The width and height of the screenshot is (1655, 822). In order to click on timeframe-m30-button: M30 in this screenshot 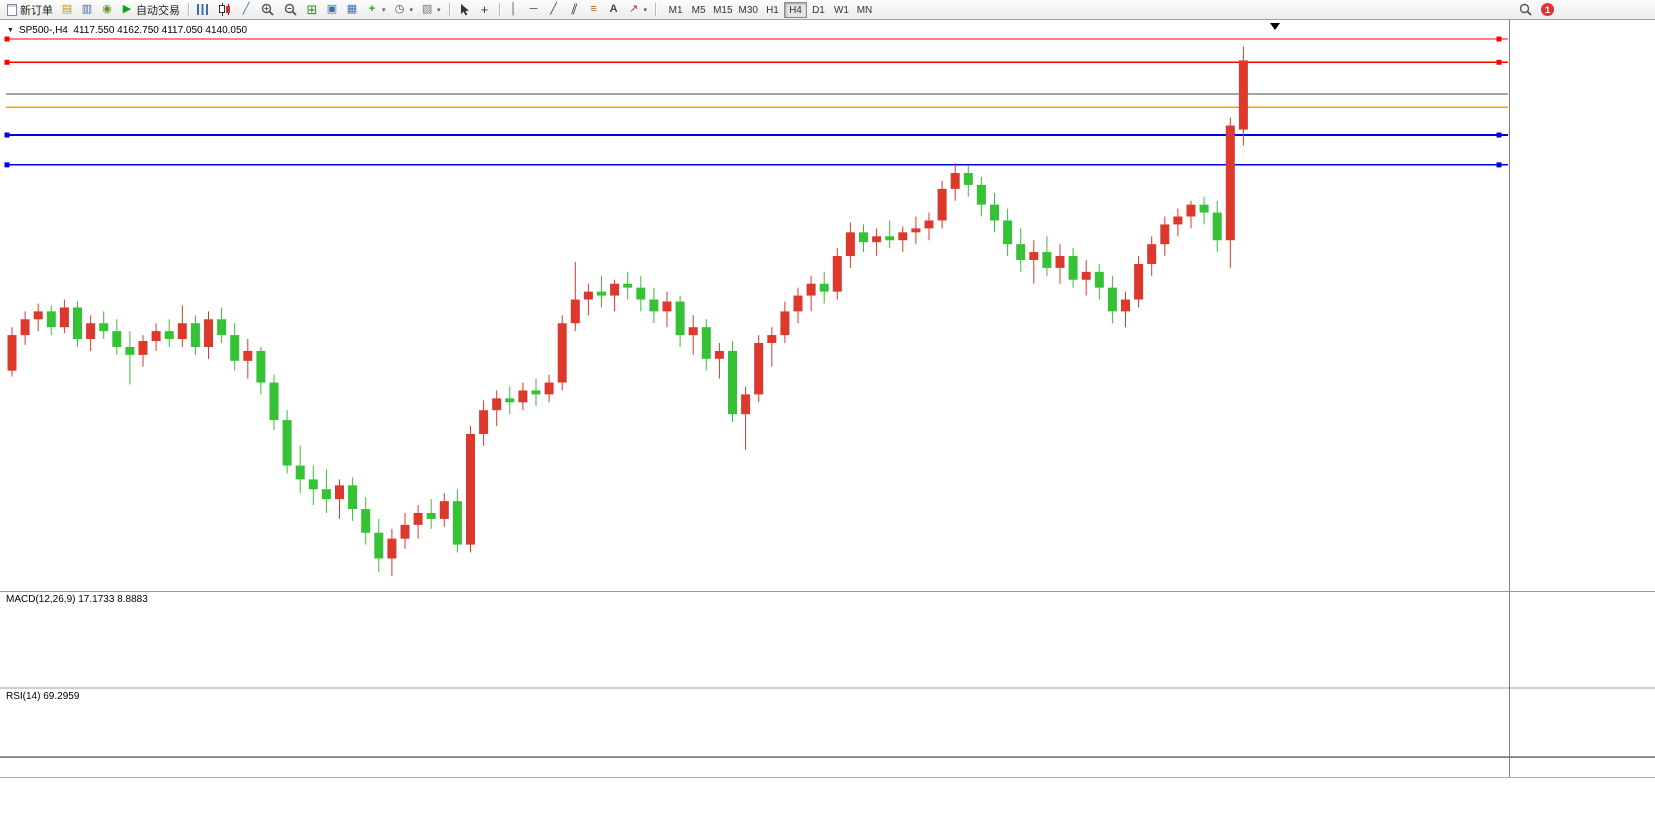, I will do `click(748, 10)`.